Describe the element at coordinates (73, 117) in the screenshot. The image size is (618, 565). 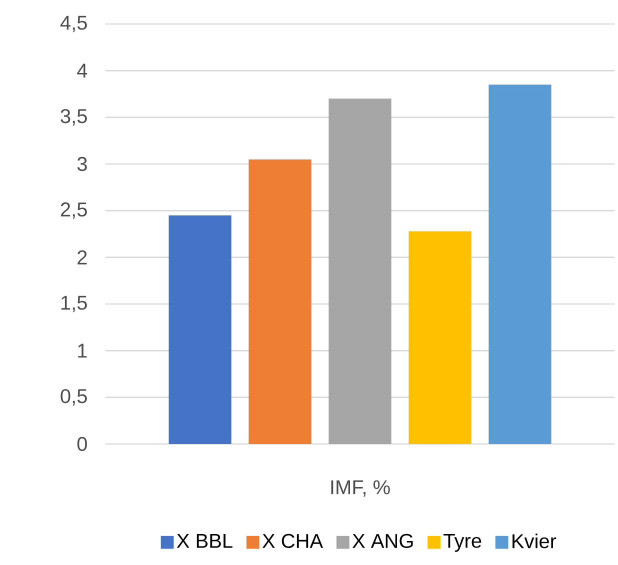
I see `y-tick-label: 3,5` at that location.